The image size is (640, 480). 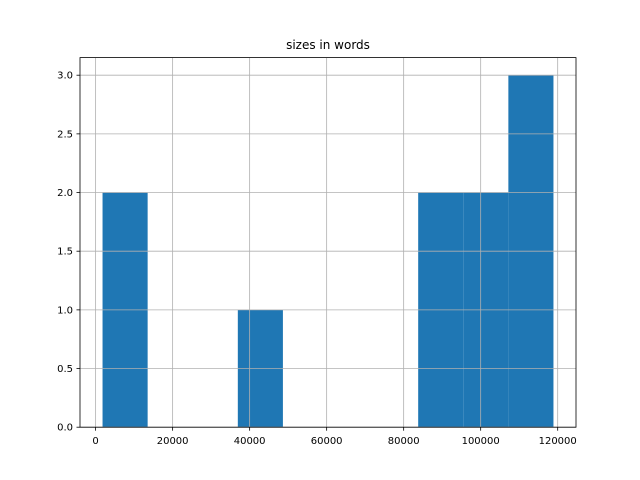 I want to click on x-tick-label: 120000, so click(x=558, y=441).